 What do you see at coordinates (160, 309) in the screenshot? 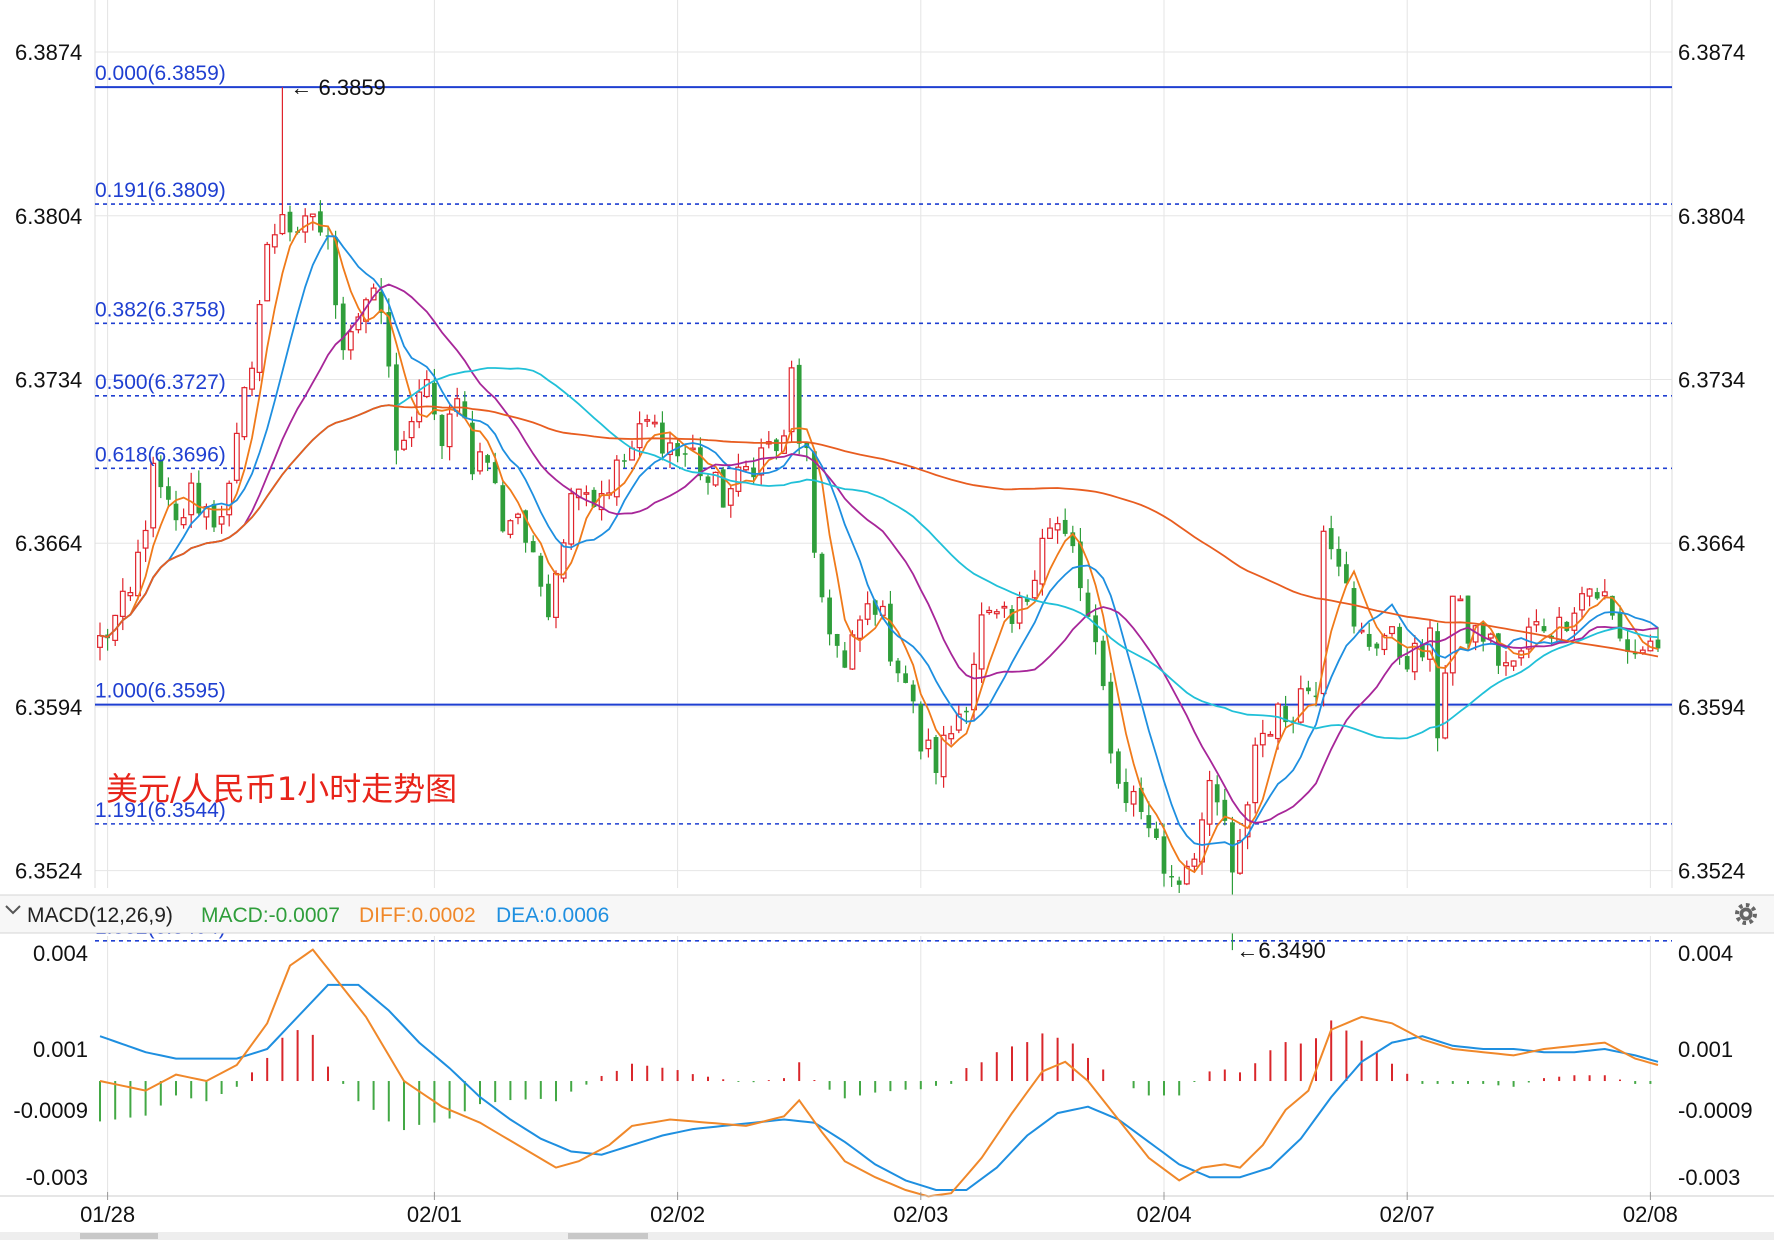
I see `fib-level-label: 0.382(6.3758)` at bounding box center [160, 309].